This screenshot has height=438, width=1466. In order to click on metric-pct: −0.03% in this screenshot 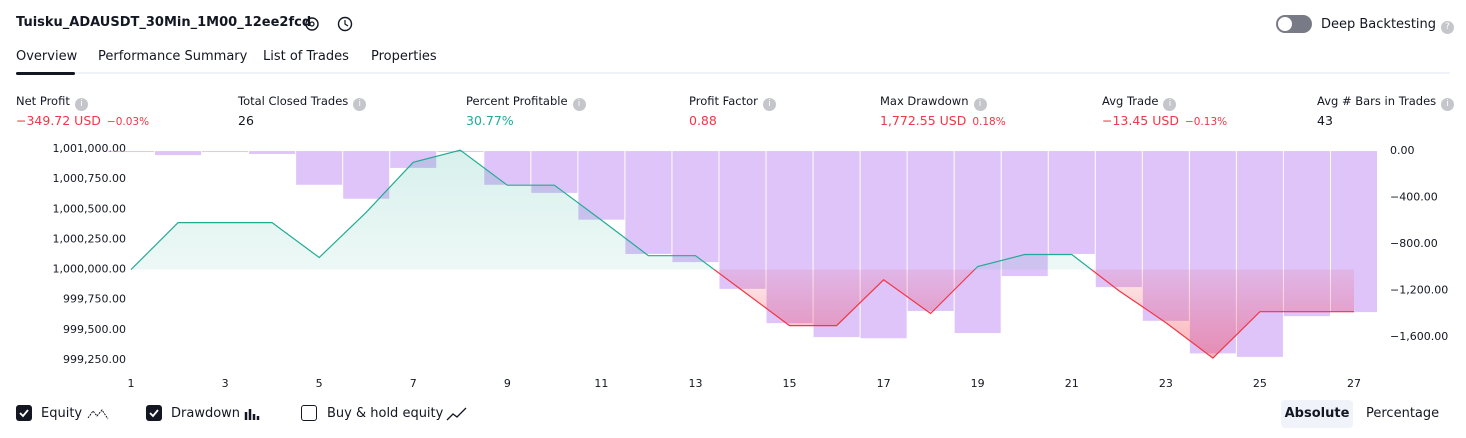, I will do `click(128, 122)`.